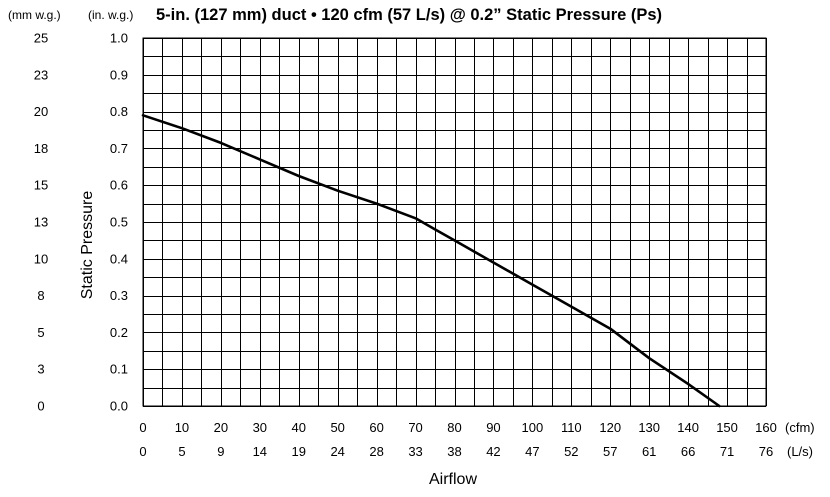 This screenshot has width=830, height=497. I want to click on y-secondary-tick-label: 3, so click(40, 369).